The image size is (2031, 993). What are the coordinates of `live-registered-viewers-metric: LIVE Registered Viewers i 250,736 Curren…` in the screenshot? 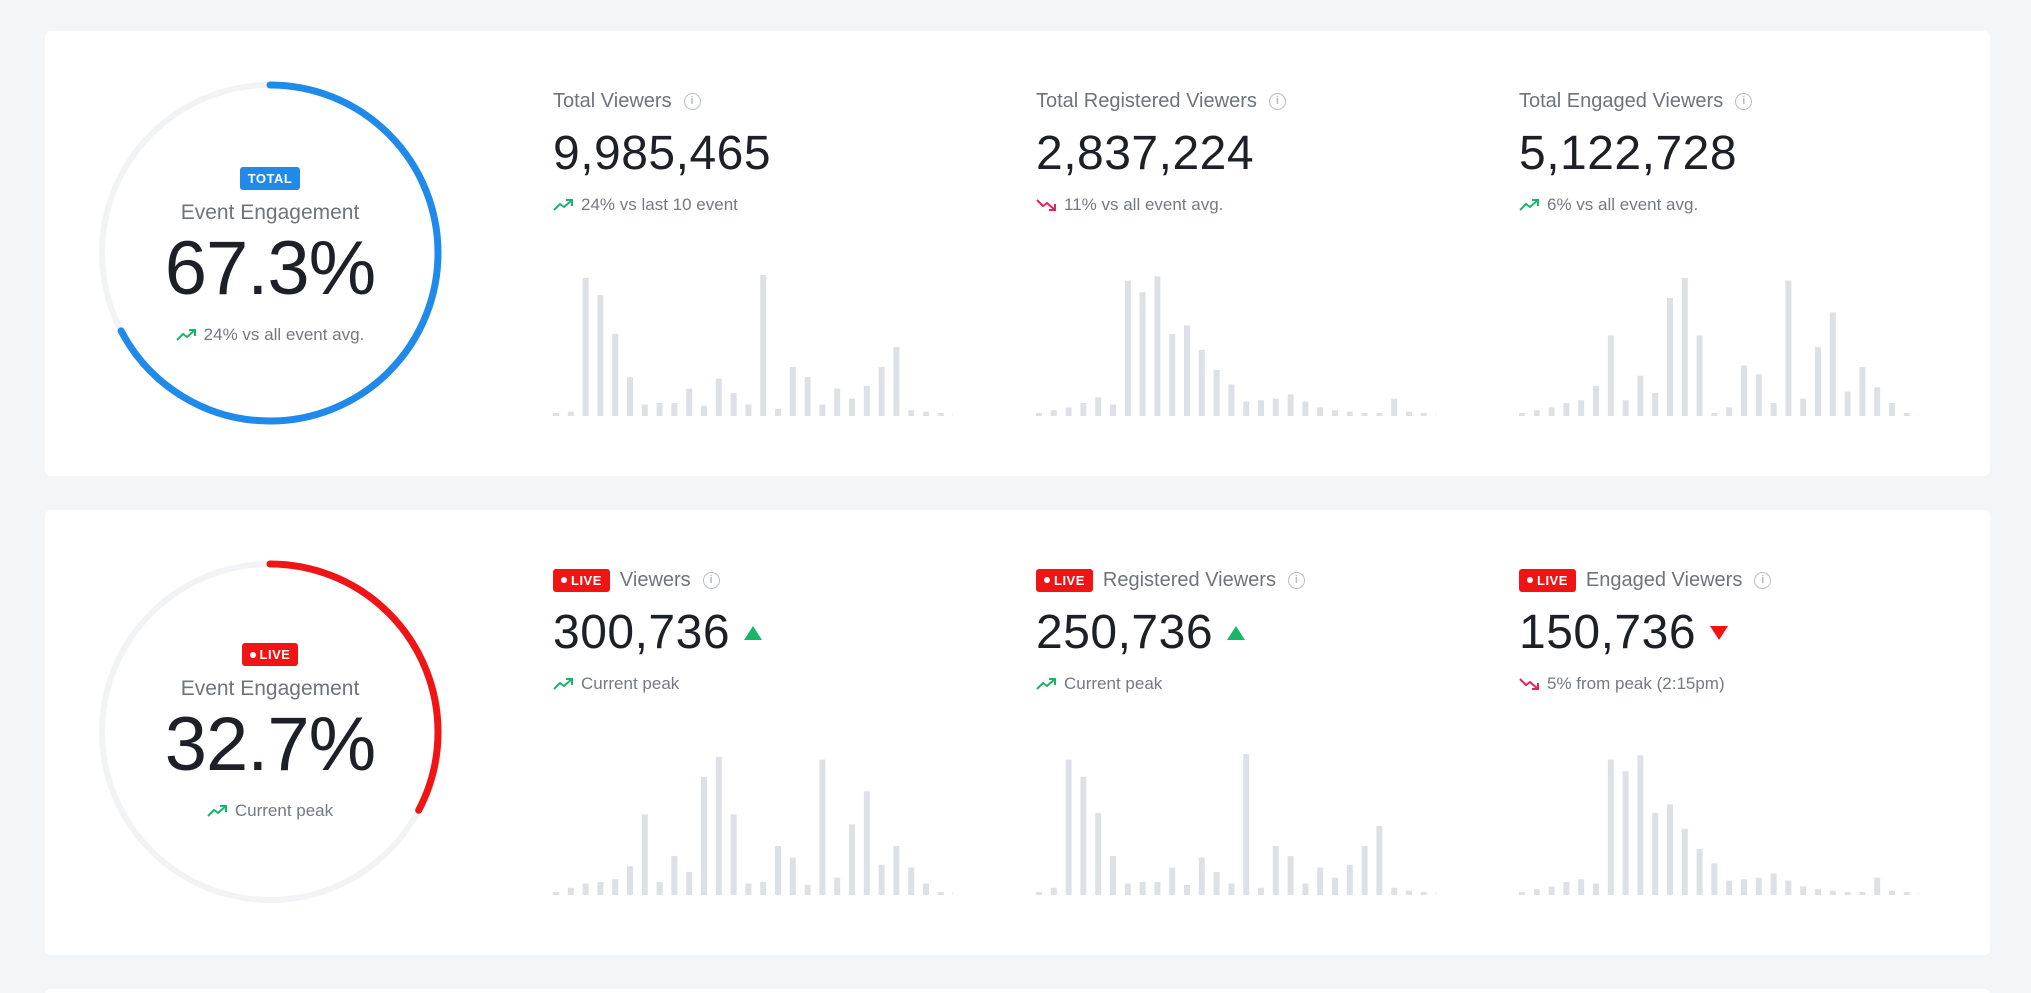 It's located at (1241, 629).